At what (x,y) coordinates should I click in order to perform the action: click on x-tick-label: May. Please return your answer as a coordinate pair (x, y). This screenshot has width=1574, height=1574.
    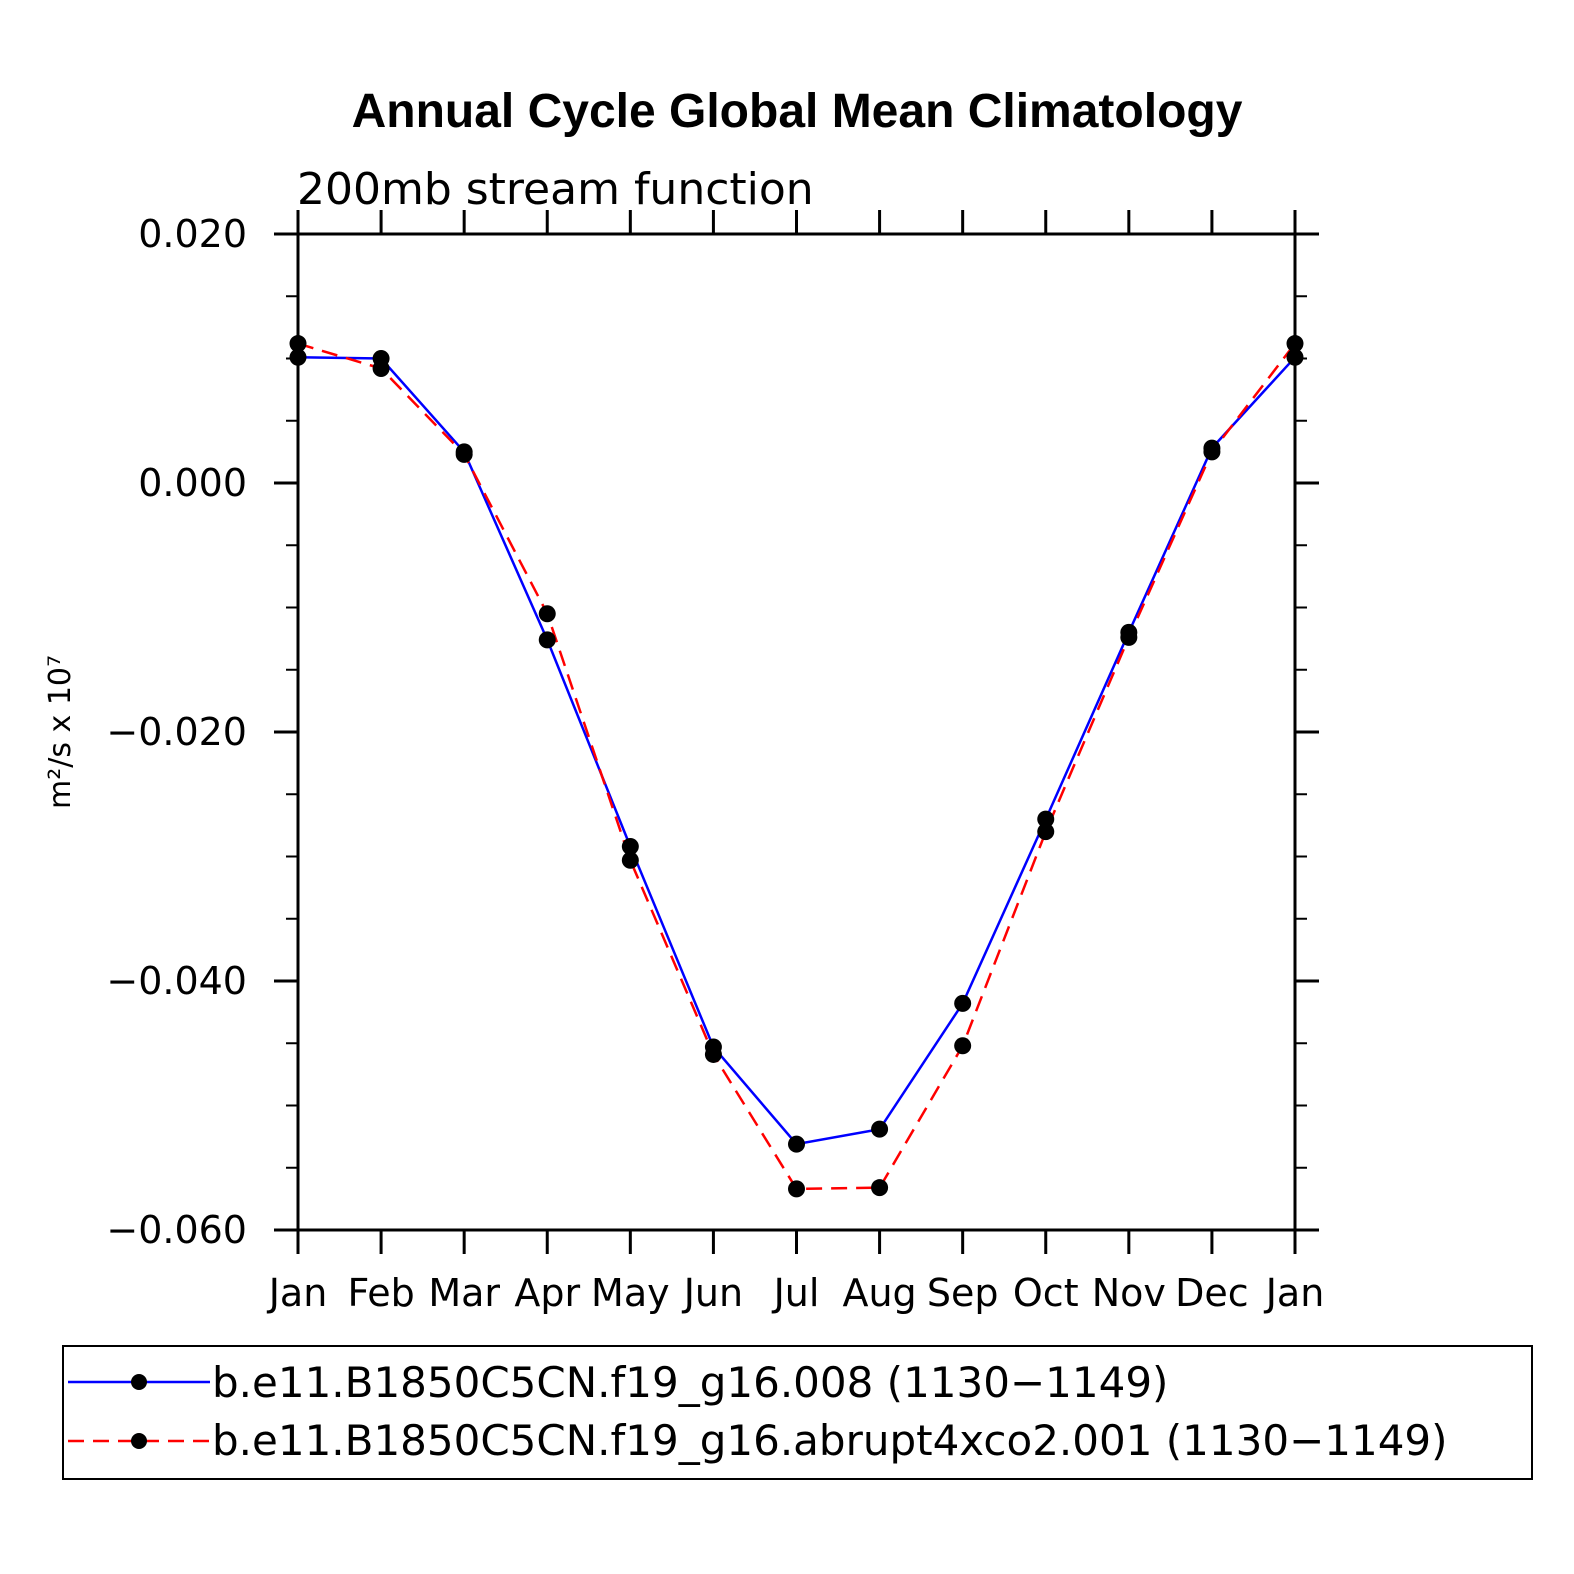
    Looking at the image, I should click on (630, 1293).